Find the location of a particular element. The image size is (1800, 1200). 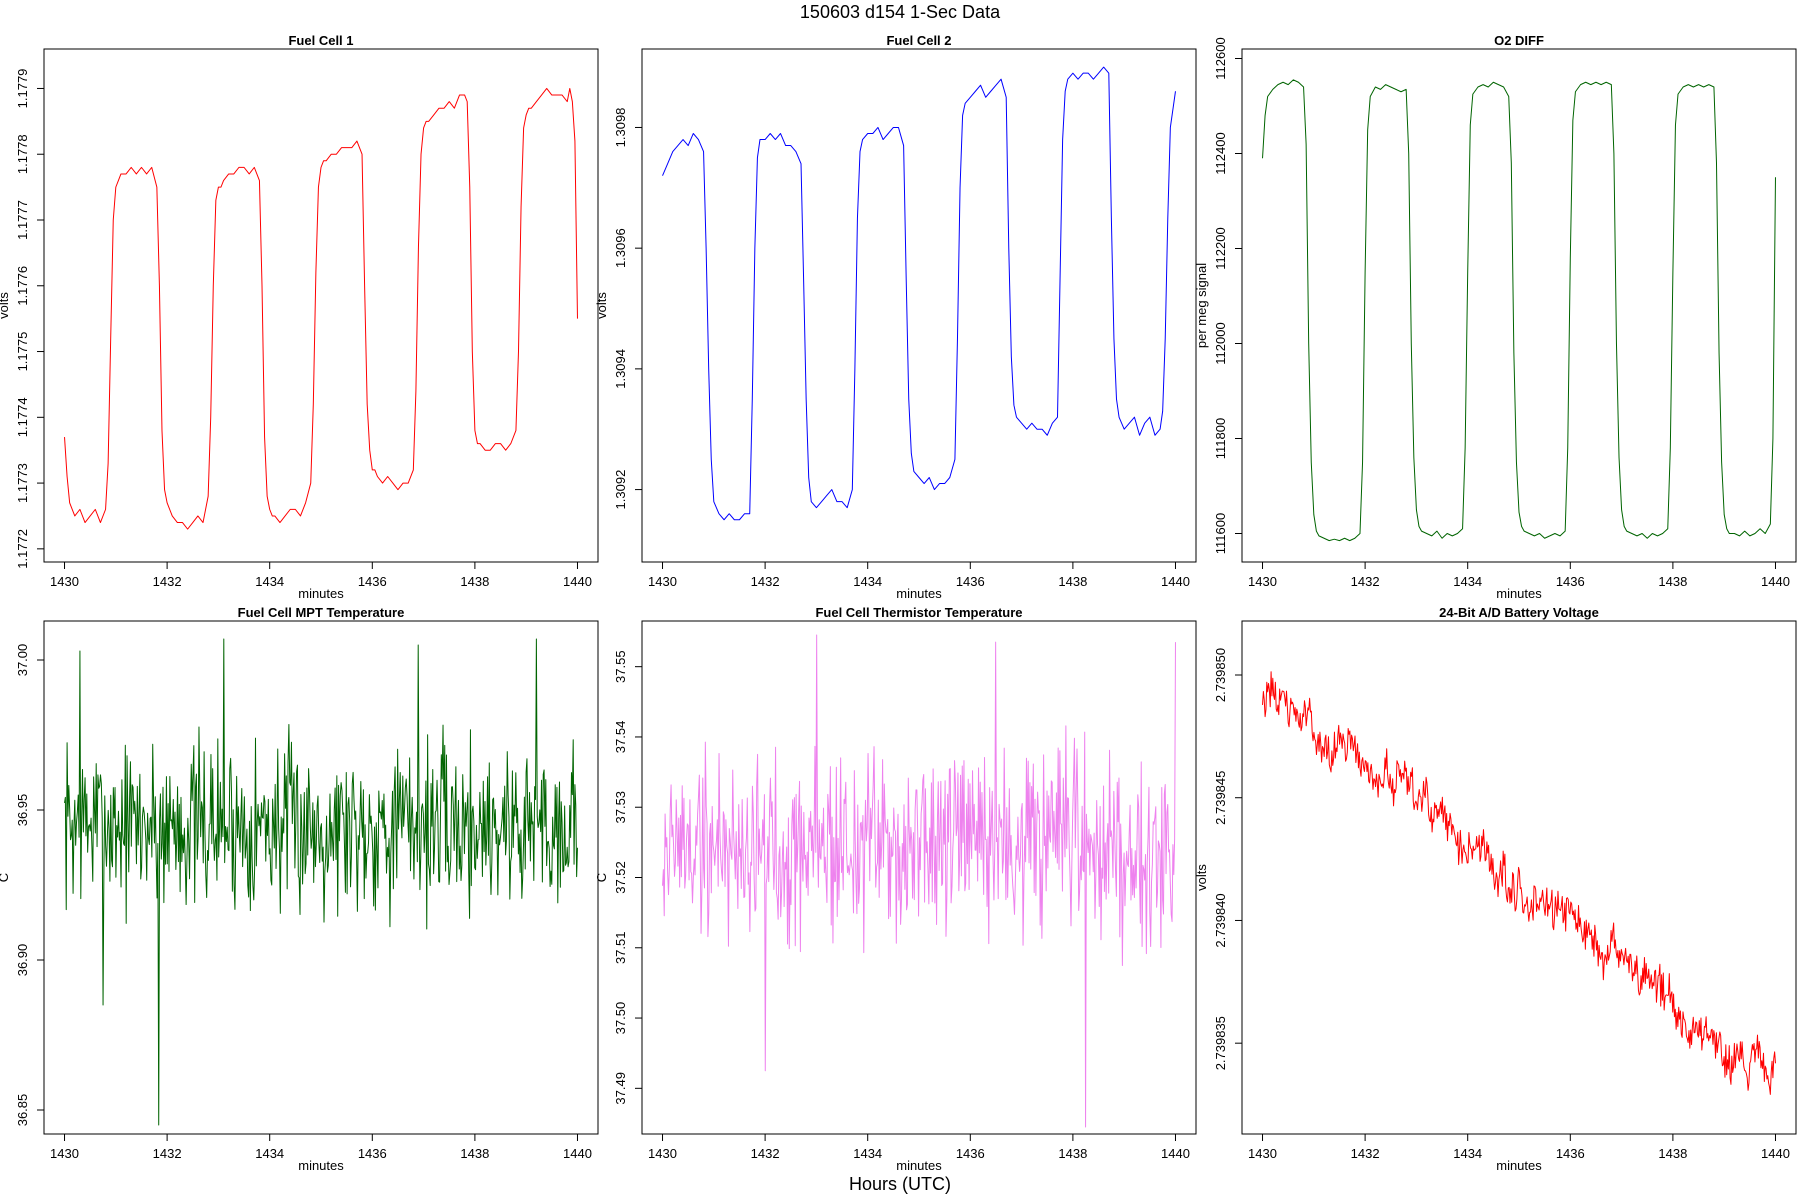

y-tick-label: 112200 is located at coordinates (1220, 248).